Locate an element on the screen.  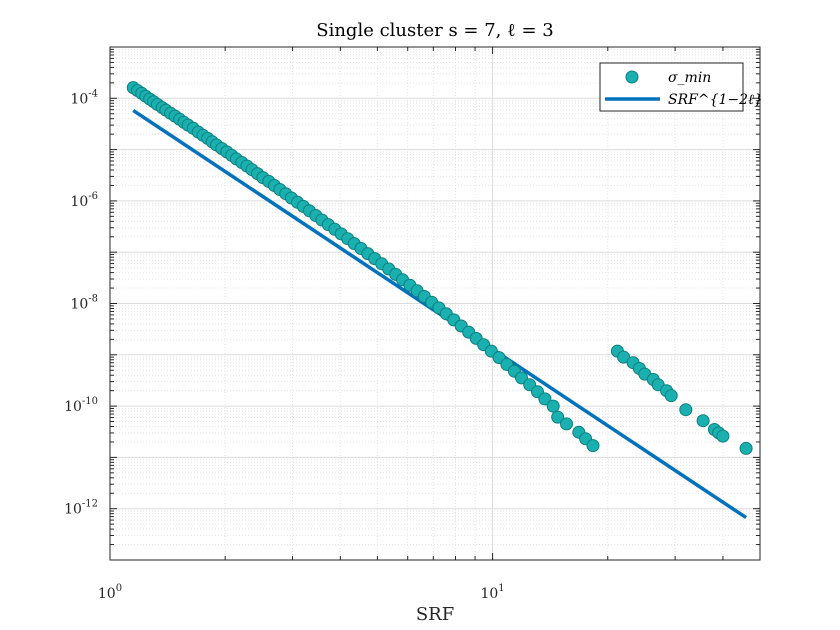
legend-box is located at coordinates (671, 87).